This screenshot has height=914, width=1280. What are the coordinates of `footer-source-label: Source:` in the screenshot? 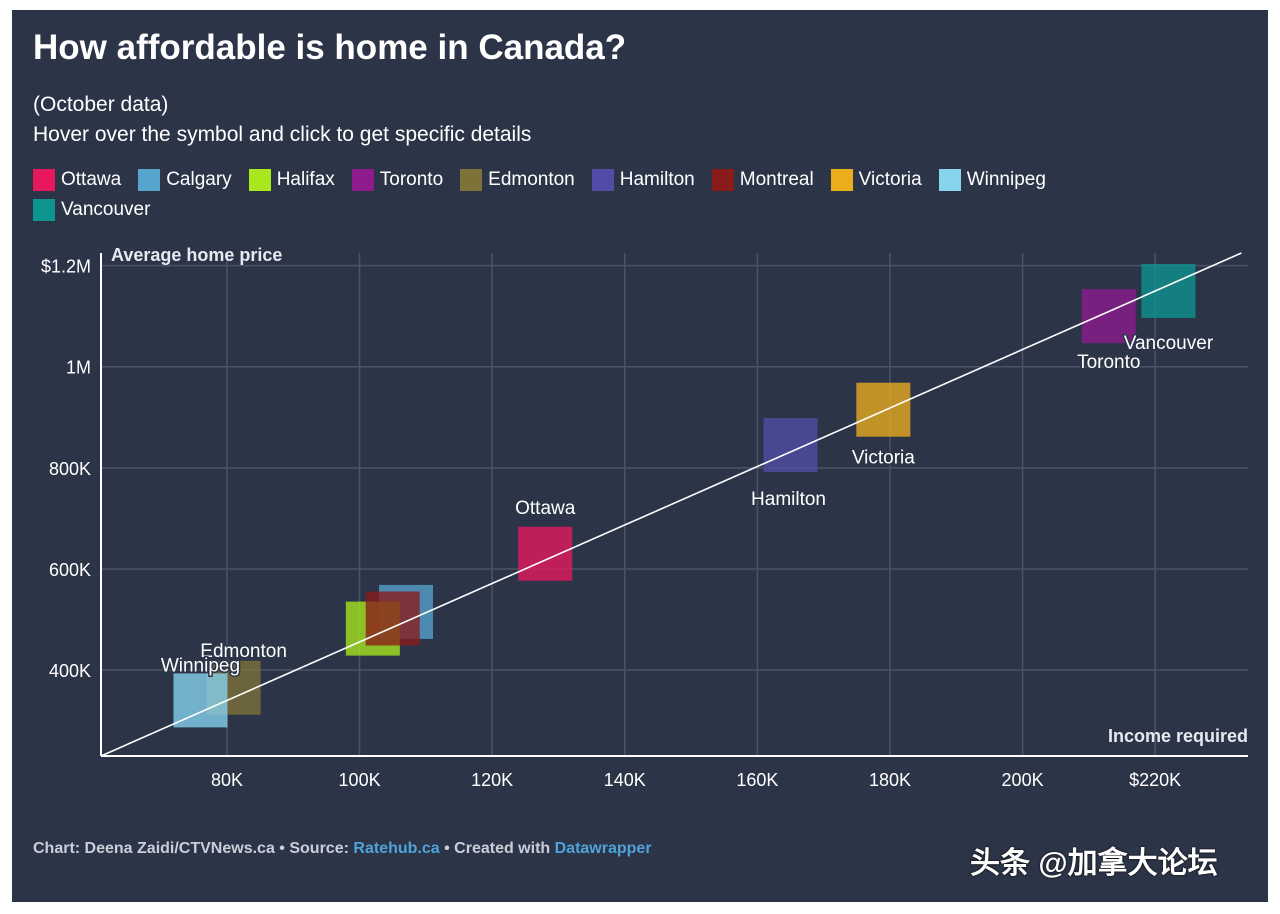 It's located at (319, 848).